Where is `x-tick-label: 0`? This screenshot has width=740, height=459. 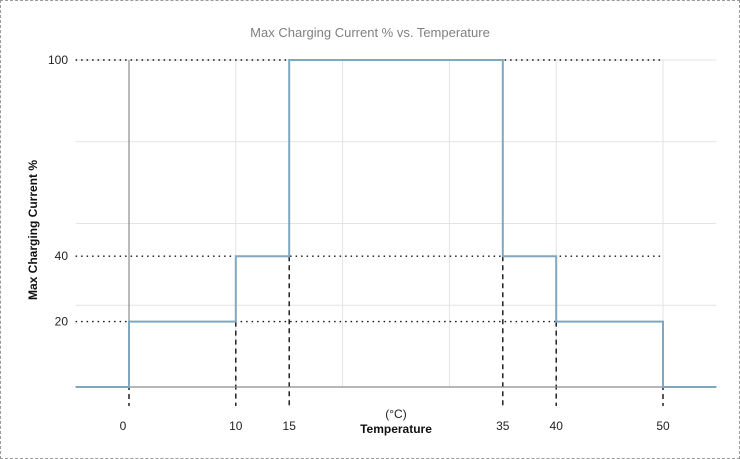 x-tick-label: 0 is located at coordinates (123, 426).